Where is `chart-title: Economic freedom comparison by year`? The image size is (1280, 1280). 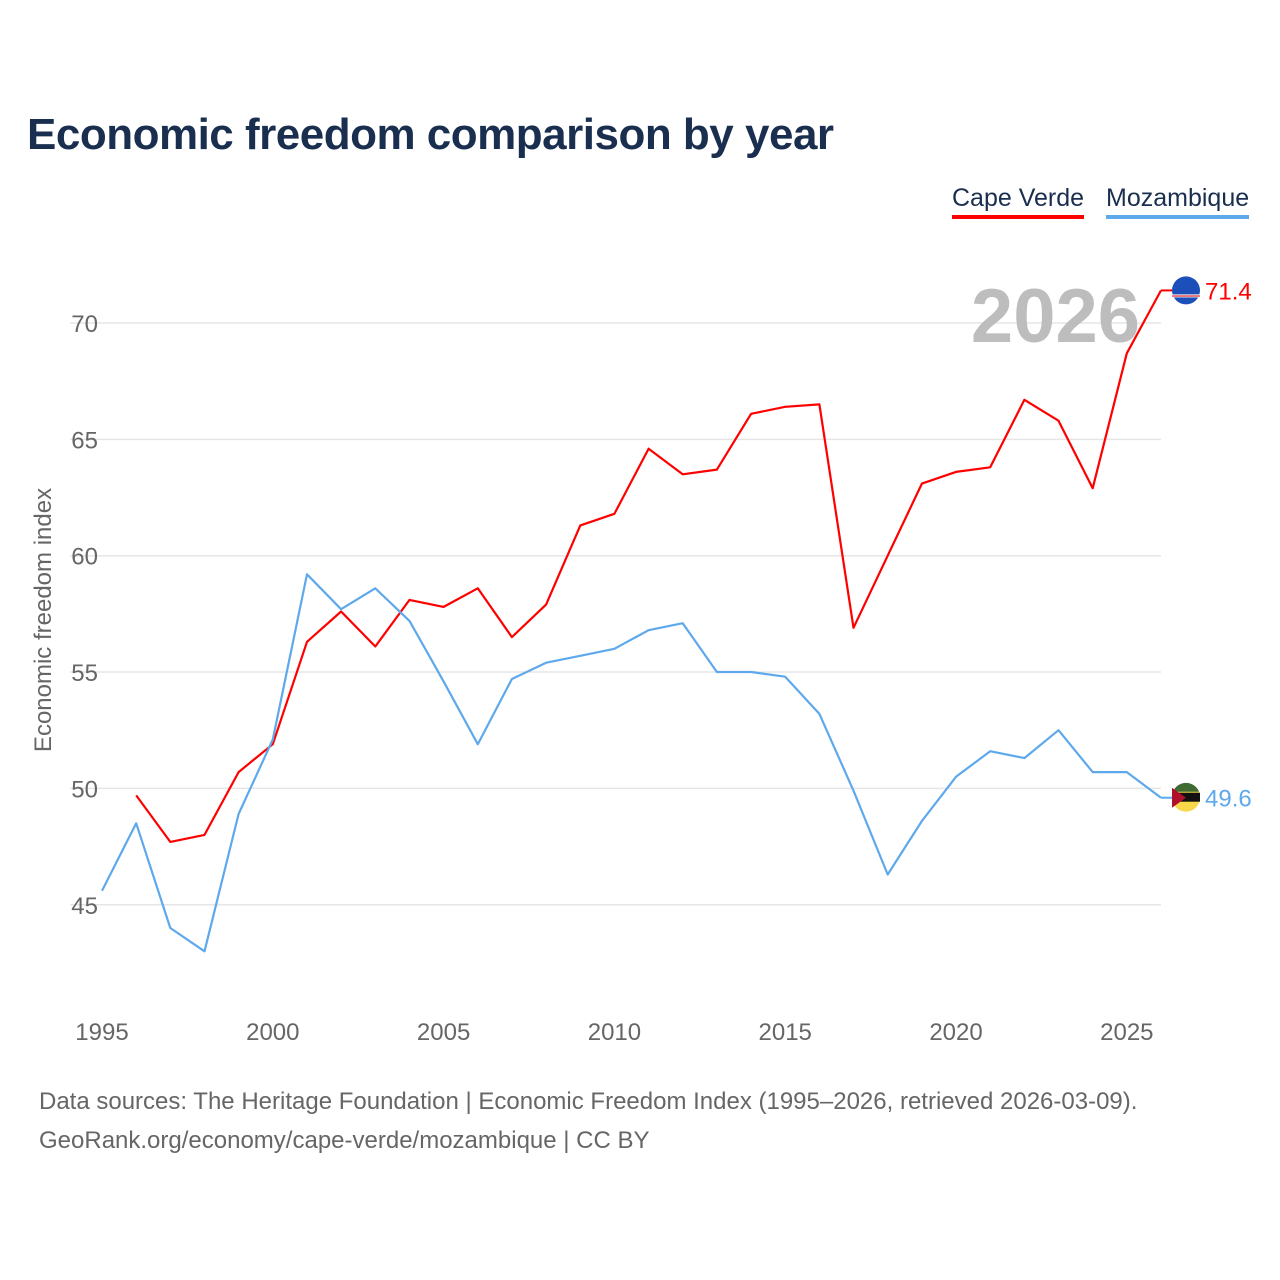 chart-title: Economic freedom comparison by year is located at coordinates (430, 134).